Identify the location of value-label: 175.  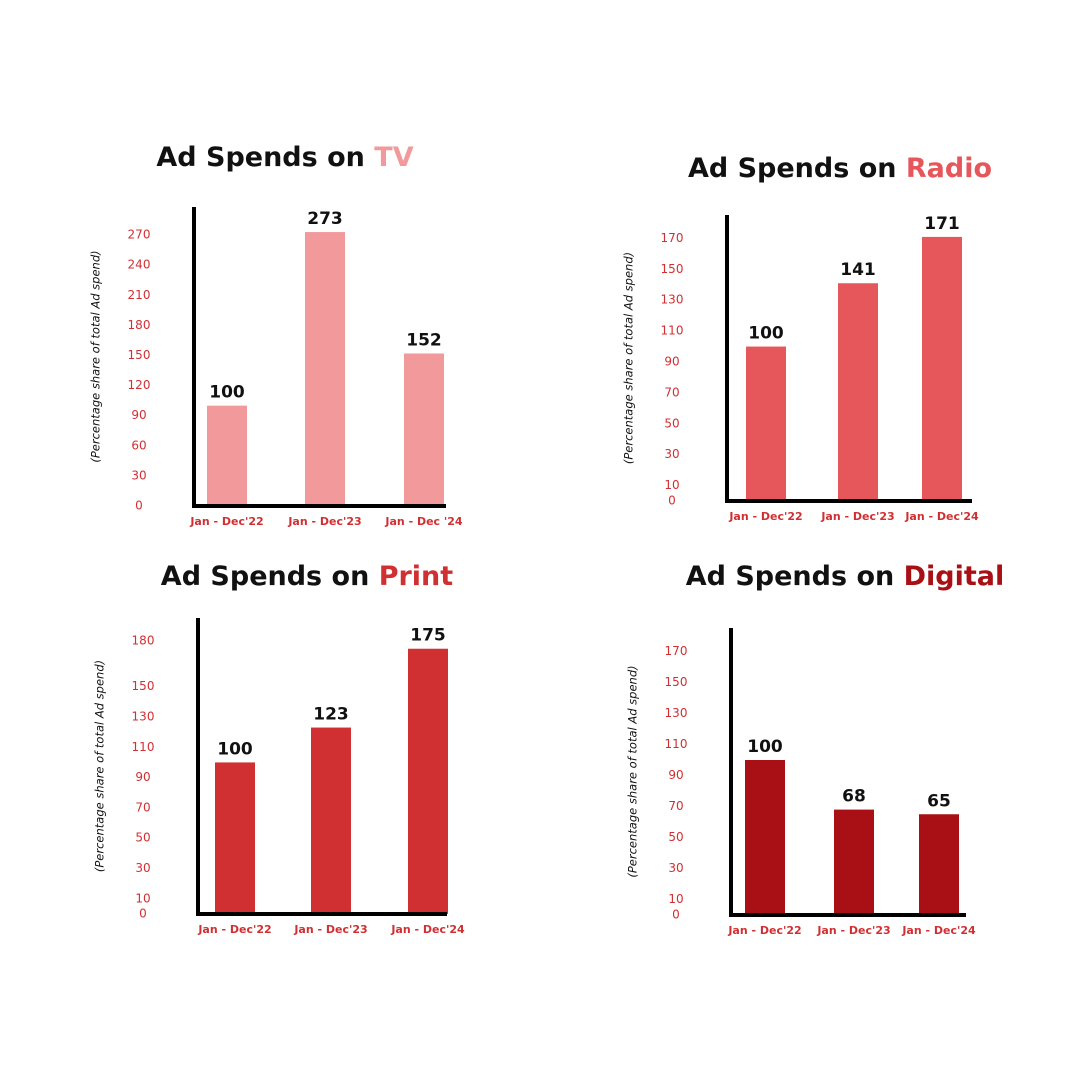
(428, 636).